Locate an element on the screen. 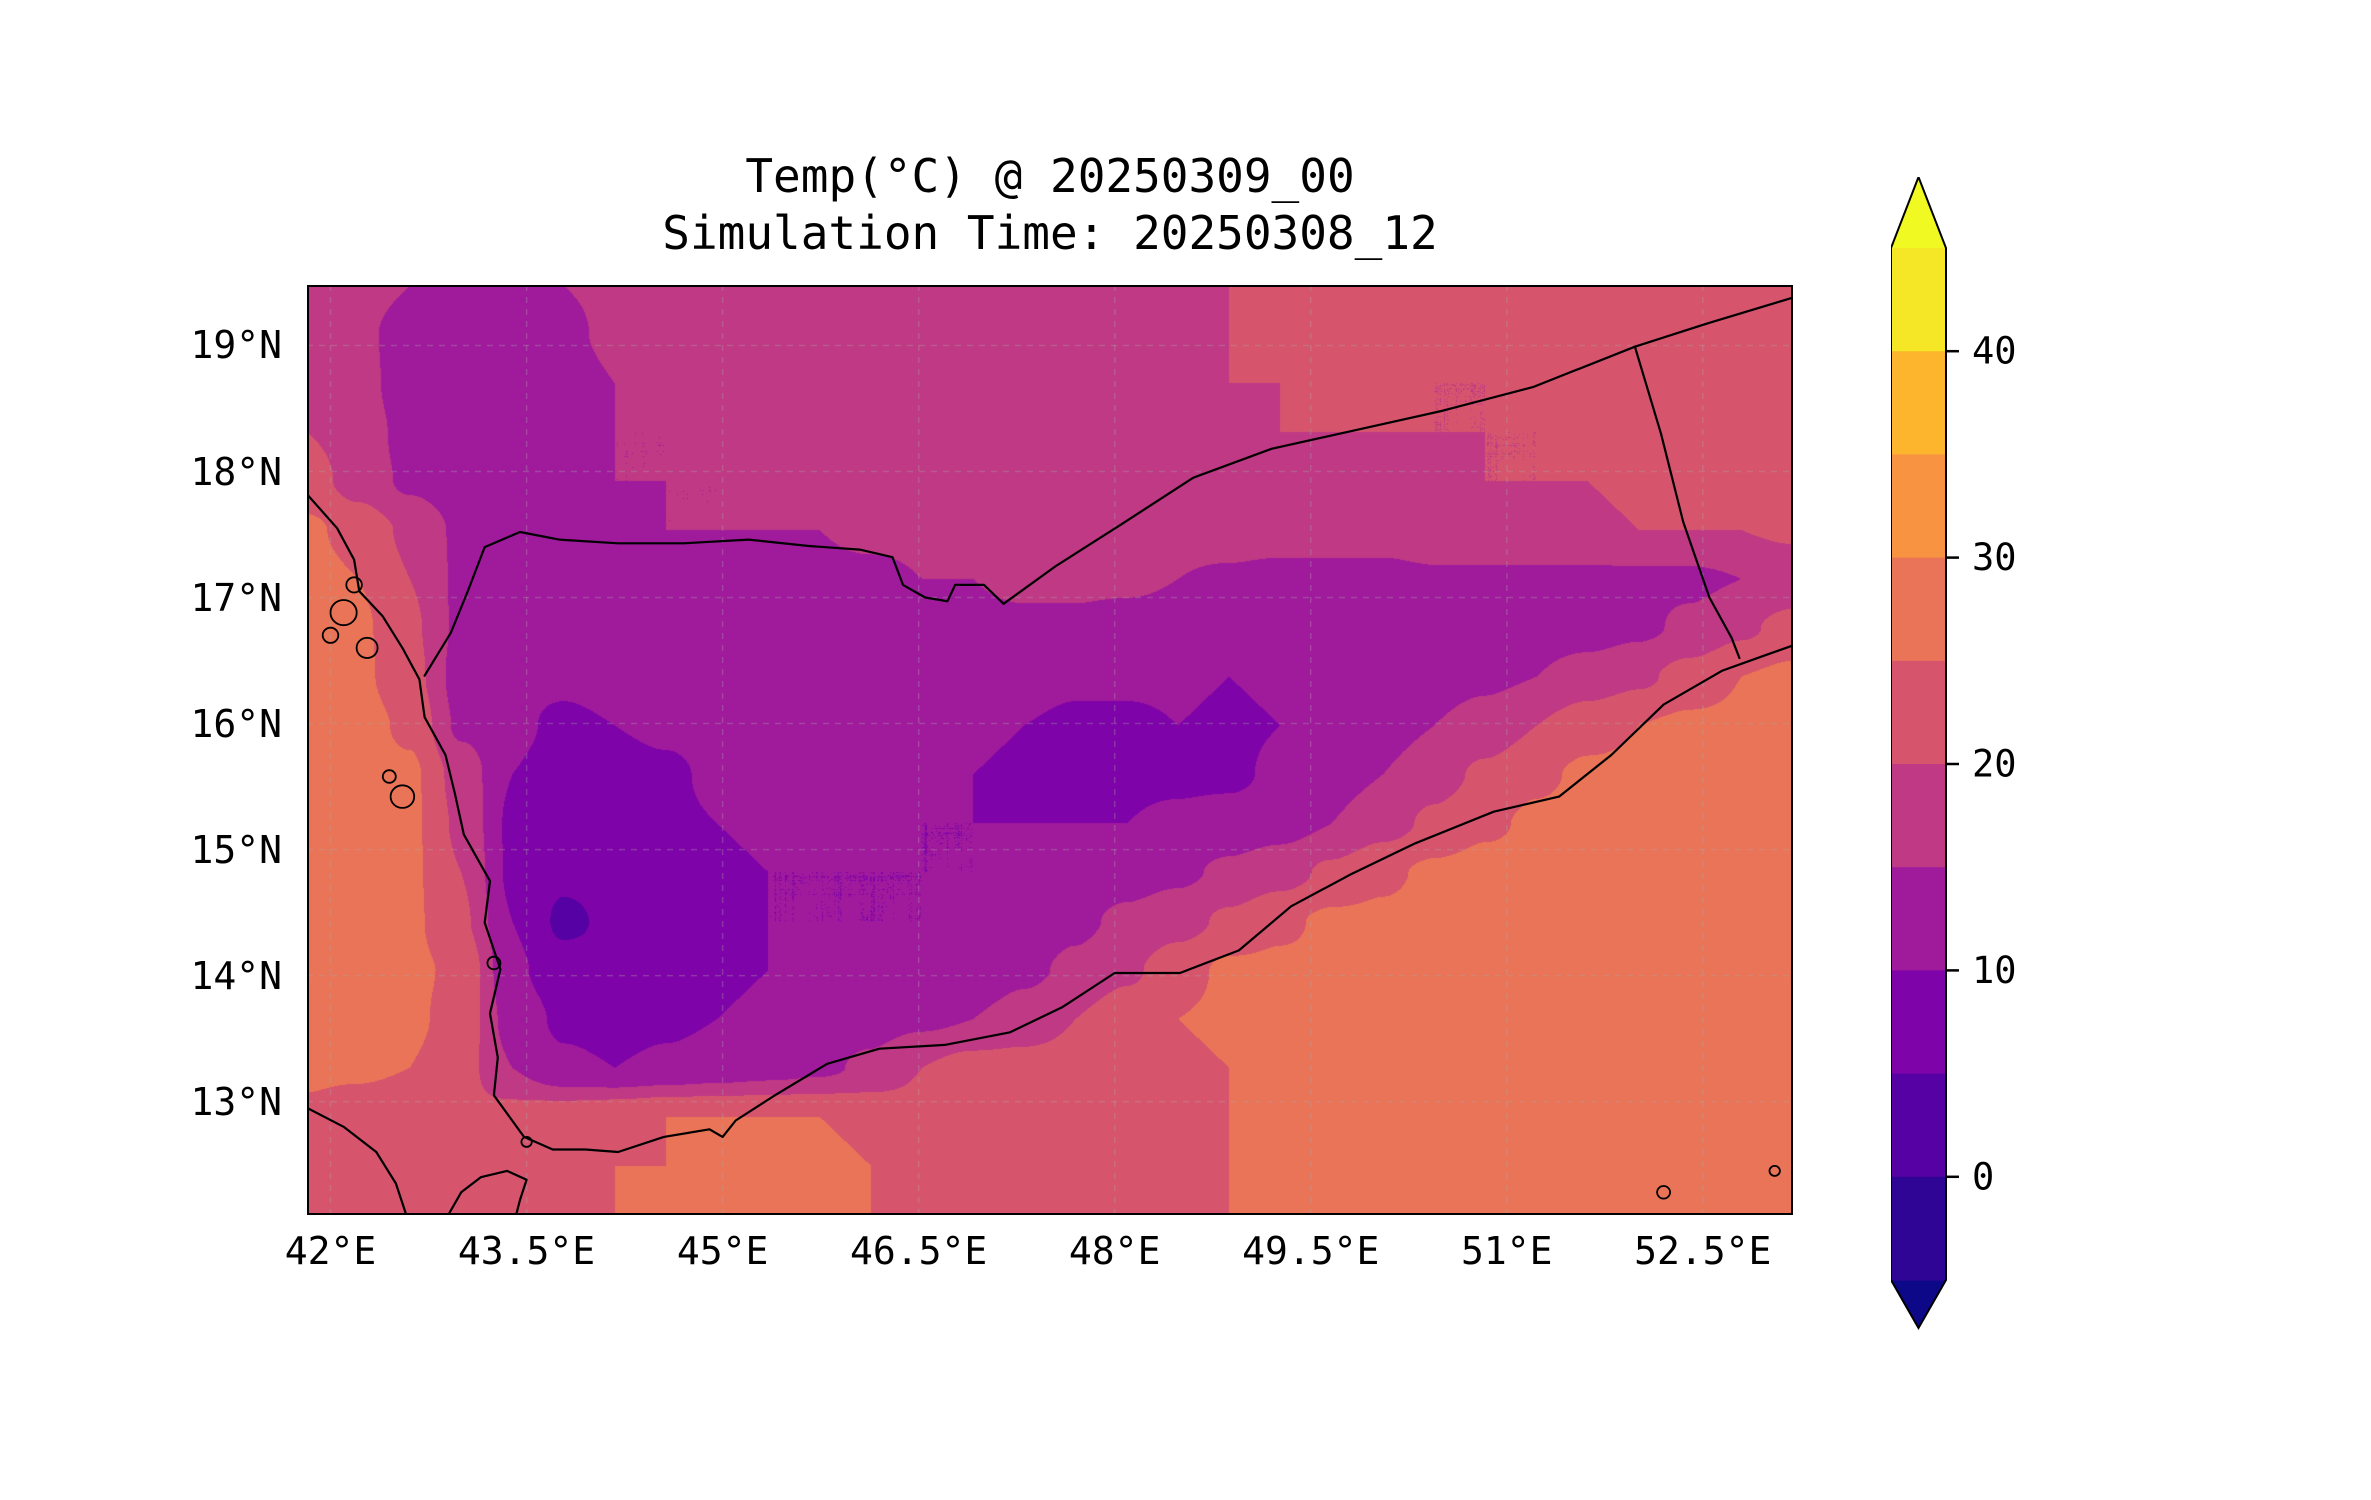  colorbar-outline is located at coordinates (1918, 752).